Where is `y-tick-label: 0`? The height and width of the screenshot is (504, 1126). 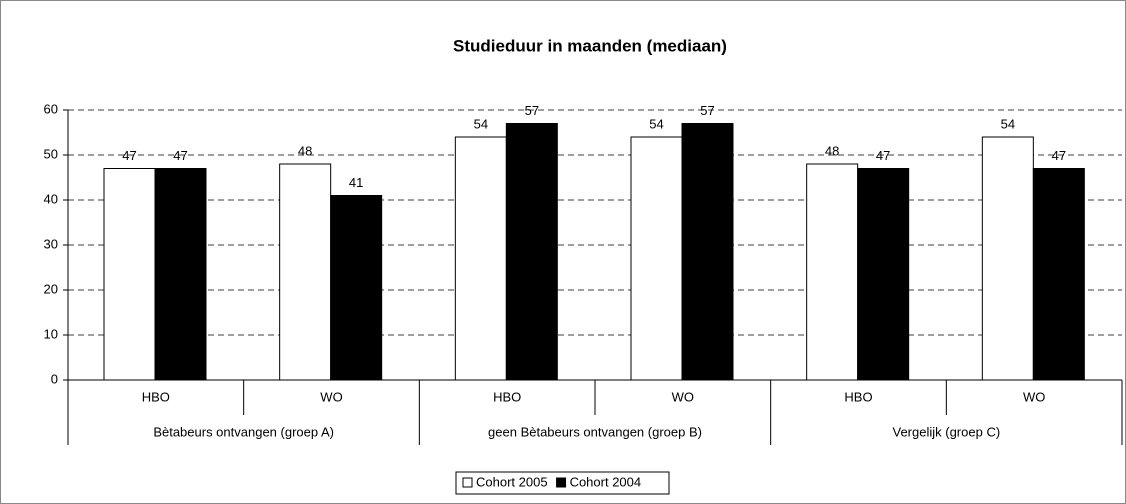 y-tick-label: 0 is located at coordinates (54, 378).